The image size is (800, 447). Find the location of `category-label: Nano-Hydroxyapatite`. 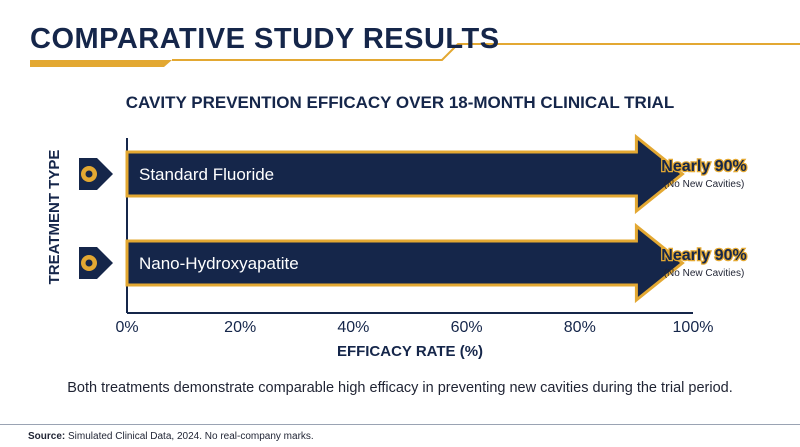

category-label: Nano-Hydroxyapatite is located at coordinates (219, 263).